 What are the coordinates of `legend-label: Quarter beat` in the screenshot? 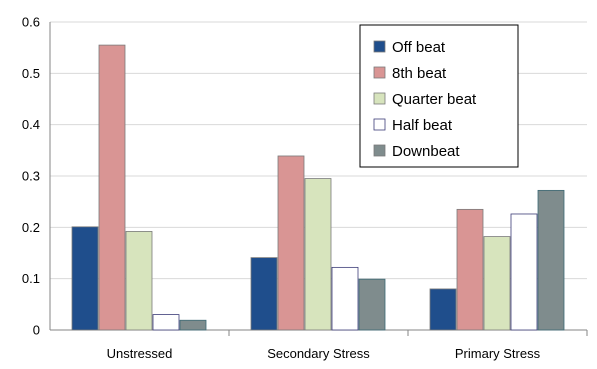 It's located at (434, 99).